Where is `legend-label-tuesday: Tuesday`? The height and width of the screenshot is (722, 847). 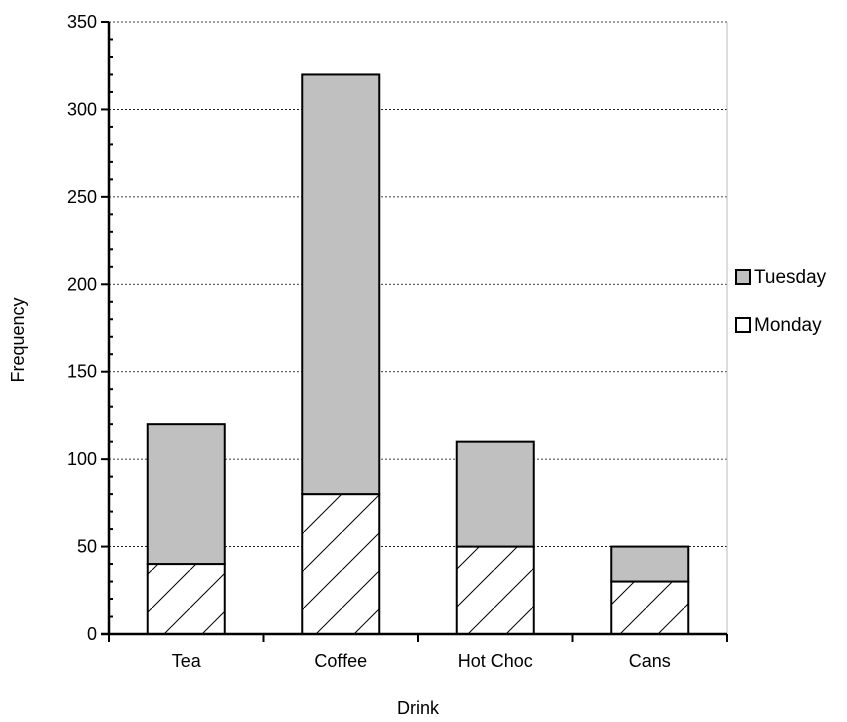 legend-label-tuesday: Tuesday is located at coordinates (790, 277).